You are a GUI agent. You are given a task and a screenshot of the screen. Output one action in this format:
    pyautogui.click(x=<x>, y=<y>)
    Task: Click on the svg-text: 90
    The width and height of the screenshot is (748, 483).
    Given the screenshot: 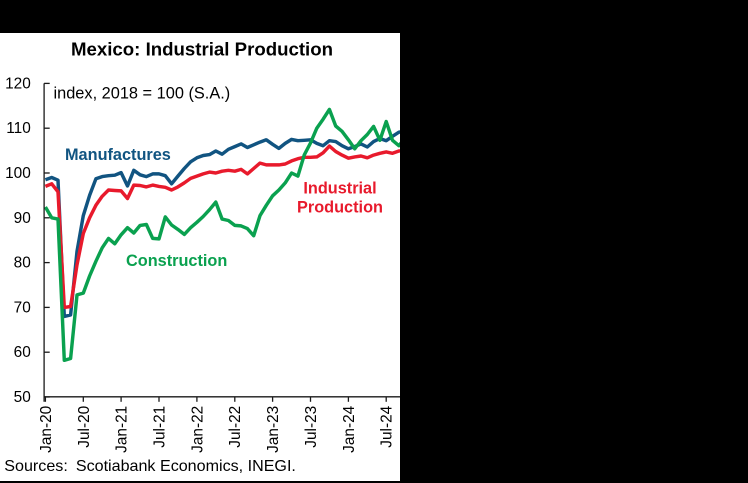 What is the action you would take?
    pyautogui.click(x=22, y=218)
    